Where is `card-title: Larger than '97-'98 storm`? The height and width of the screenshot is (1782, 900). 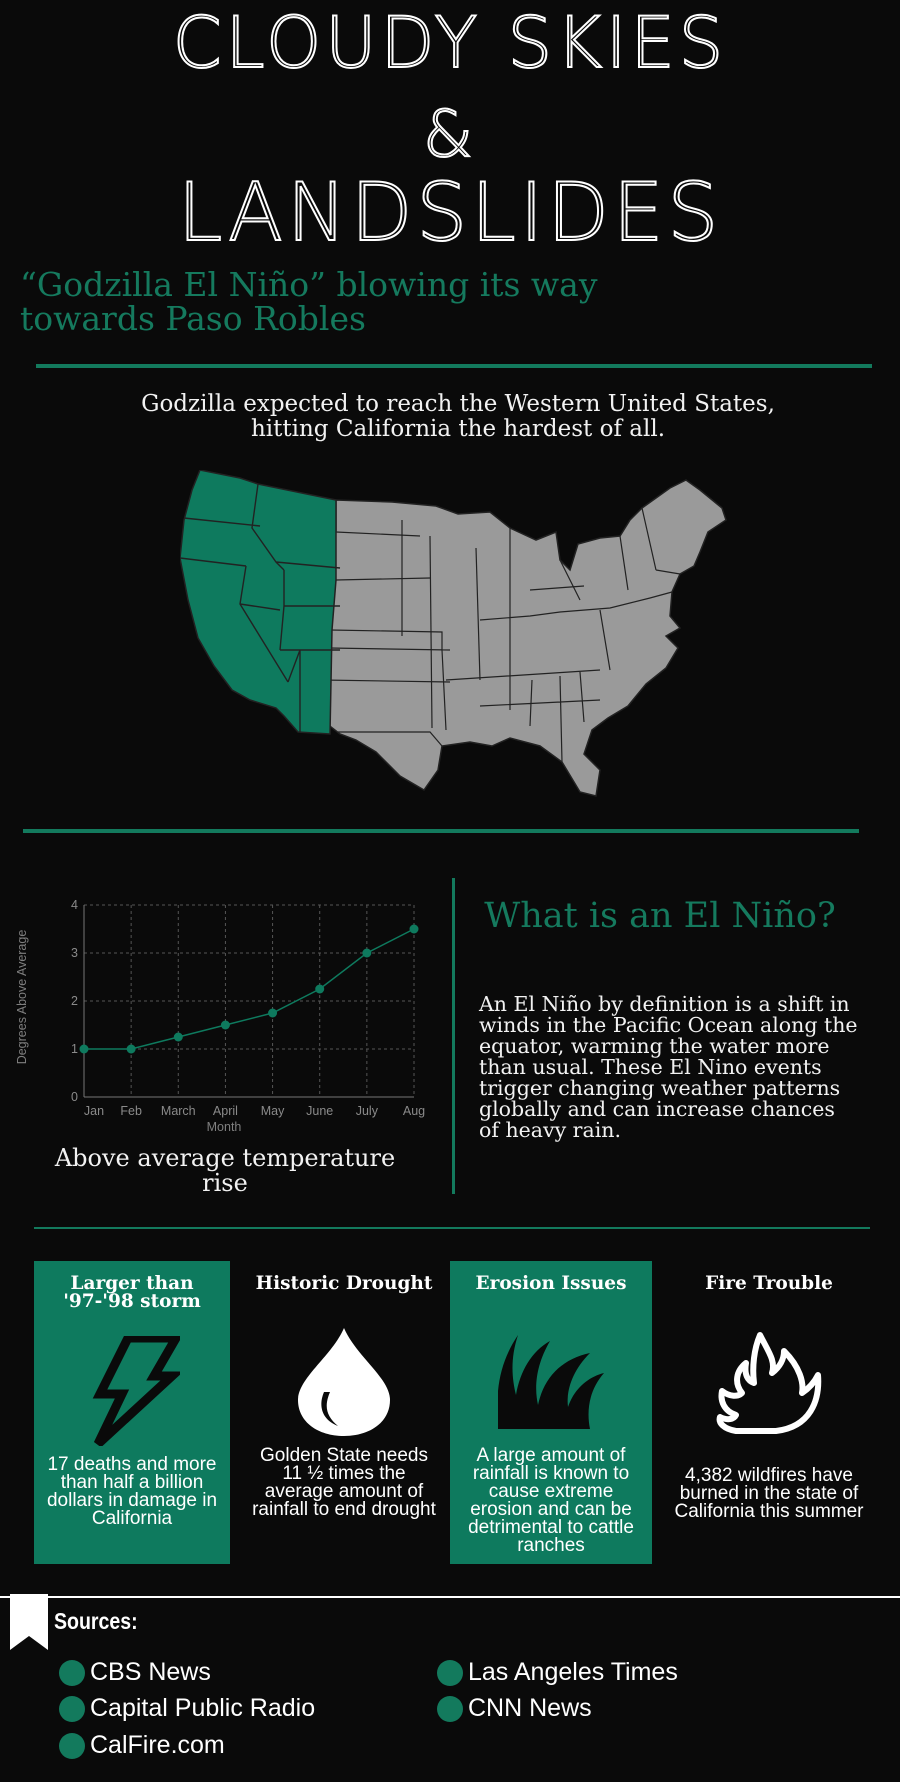 card-title: Larger than '97-'98 storm is located at coordinates (132, 1292).